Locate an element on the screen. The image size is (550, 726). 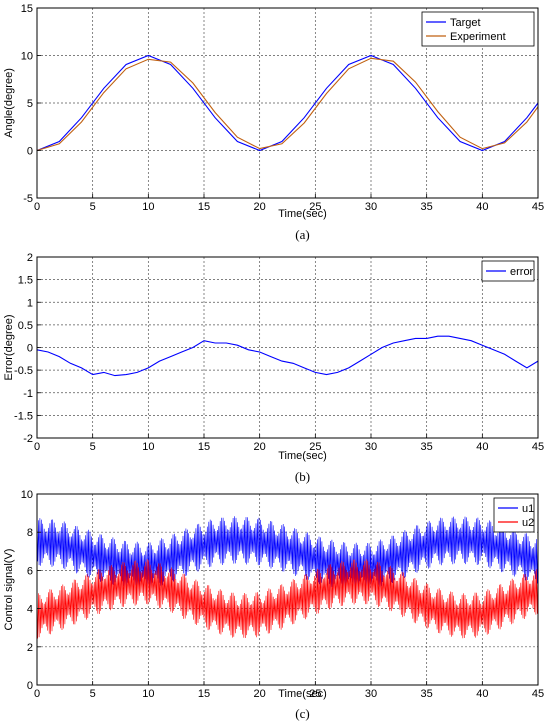
legend-label-Experiment: Experiment is located at coordinates (478, 37).